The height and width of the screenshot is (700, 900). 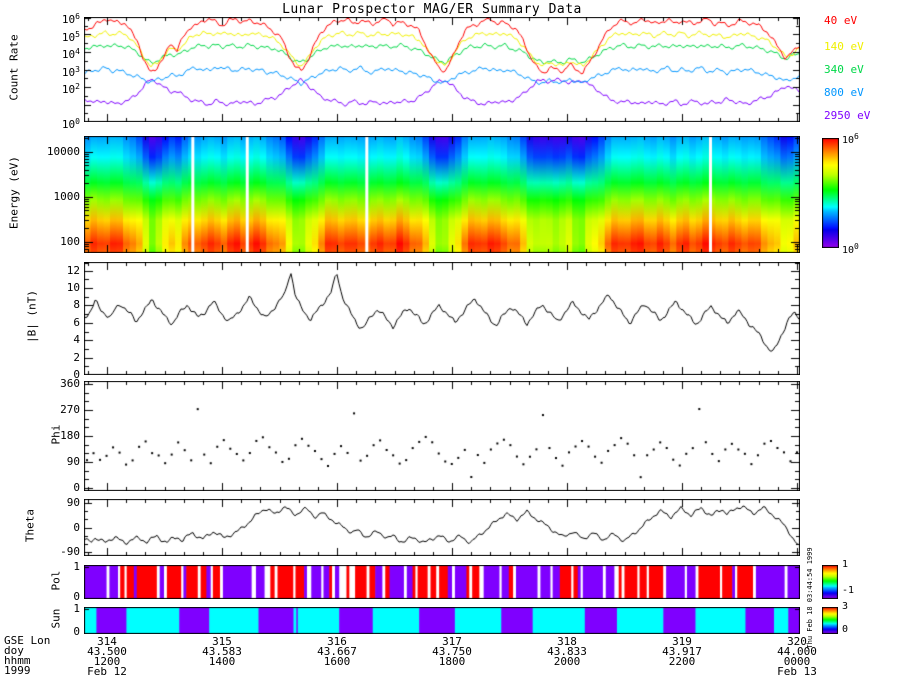 What do you see at coordinates (27, 640) in the screenshot?
I see `xaxis-caption-gse-lon: GSE Lon` at bounding box center [27, 640].